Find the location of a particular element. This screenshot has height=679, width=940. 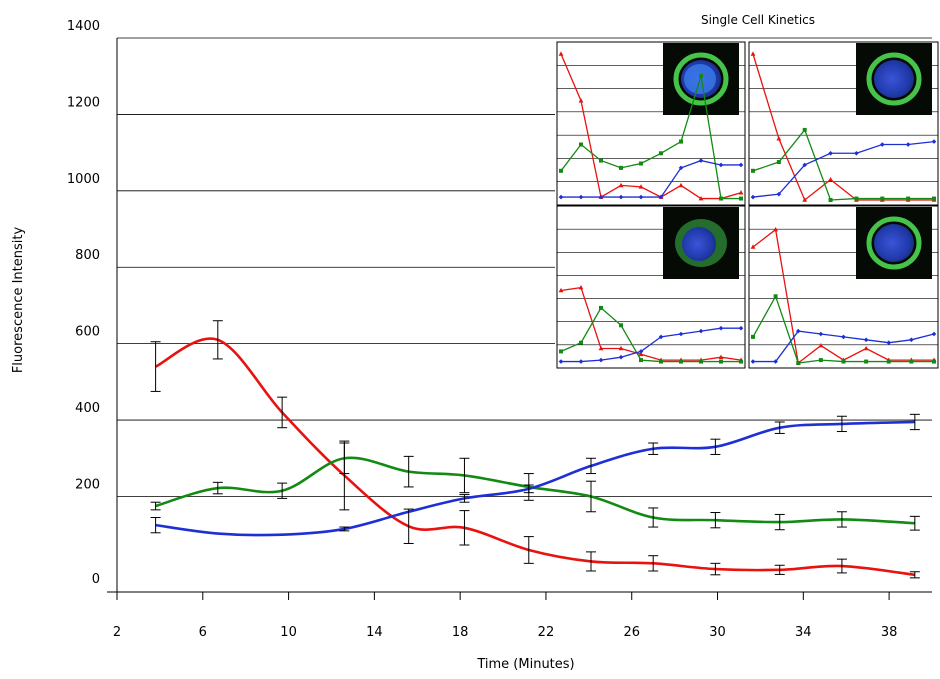

y-tick-label: 0 is located at coordinates (96, 579).